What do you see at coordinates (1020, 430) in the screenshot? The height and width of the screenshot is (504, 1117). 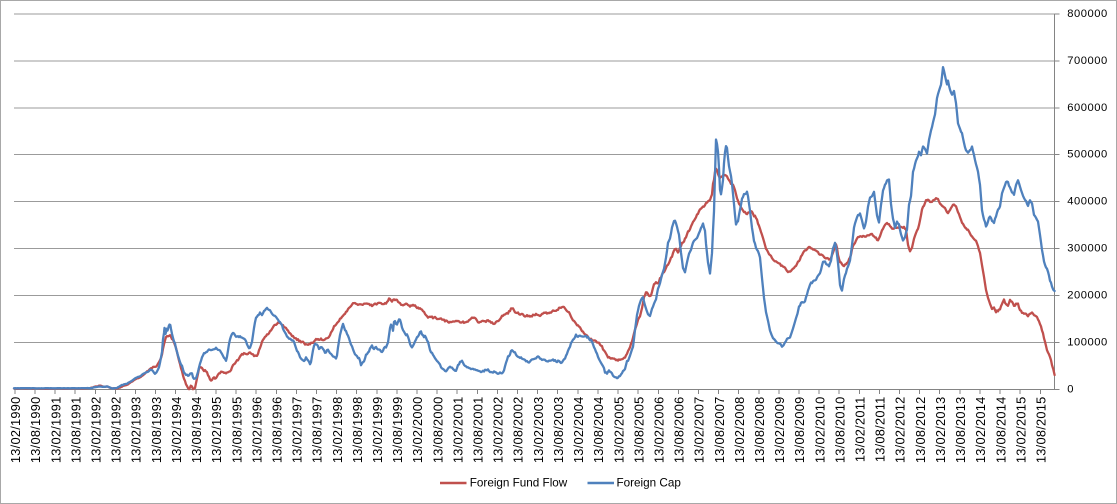 I see `svg-text: 13/02/2015` at bounding box center [1020, 430].